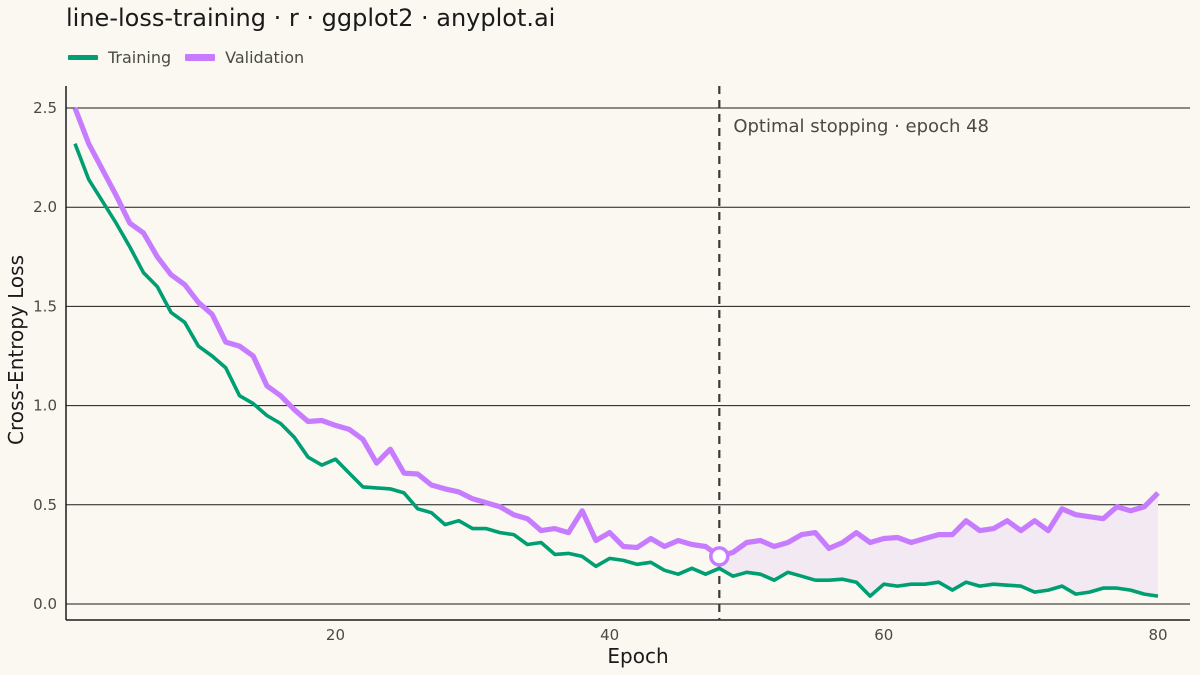 The width and height of the screenshot is (1200, 675). I want to click on legend-swatch-validation, so click(200, 57).